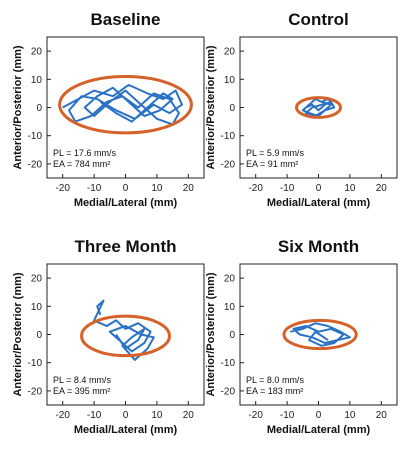  I want to click on stat-annotation: PL = 5.9 mm/s, so click(275, 153).